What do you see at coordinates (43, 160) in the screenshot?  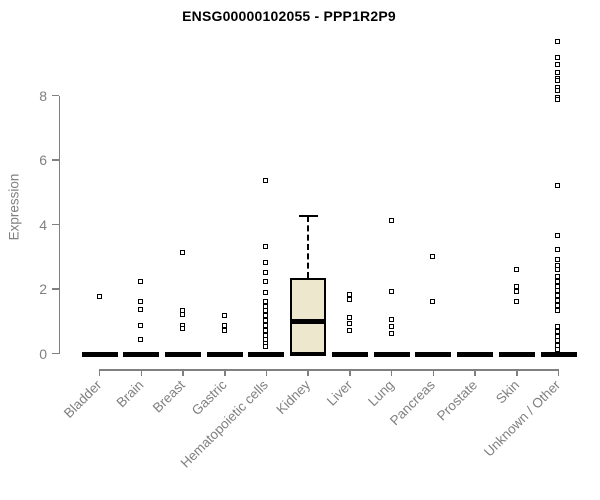 I see `y-tick-label: 6` at bounding box center [43, 160].